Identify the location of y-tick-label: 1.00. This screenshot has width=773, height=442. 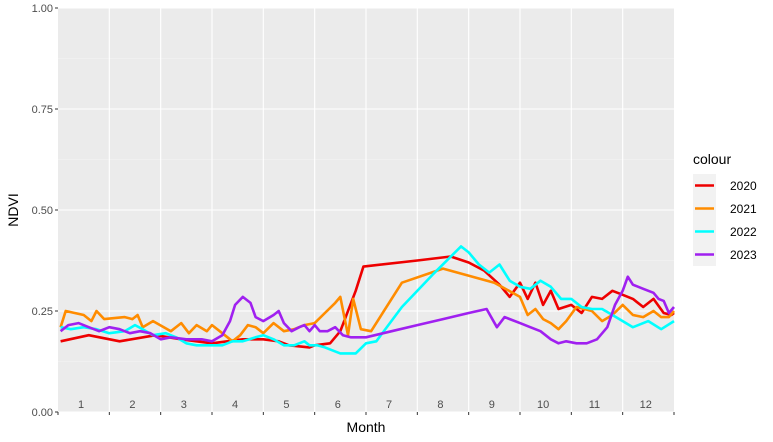
(42, 9).